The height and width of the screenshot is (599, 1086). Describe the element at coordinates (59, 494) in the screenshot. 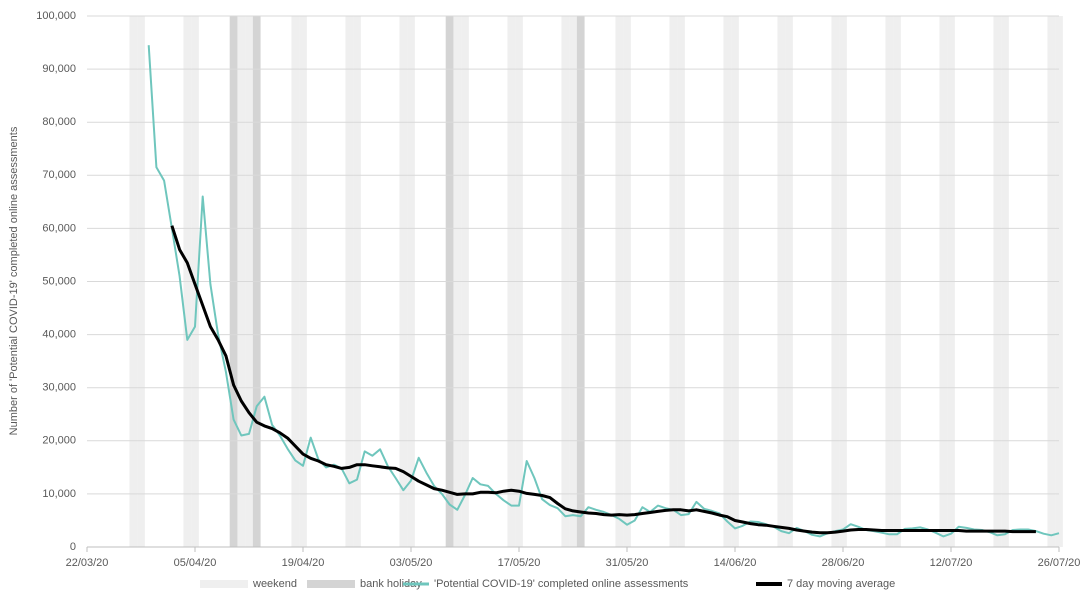

I see `y-tick-label: 10,000` at that location.